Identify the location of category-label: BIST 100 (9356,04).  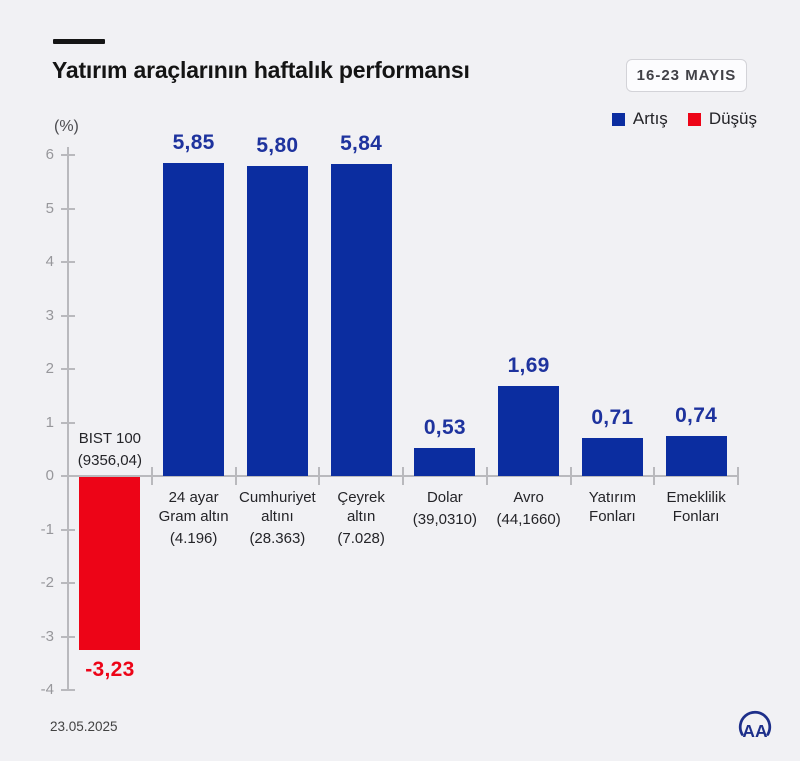
(110, 449).